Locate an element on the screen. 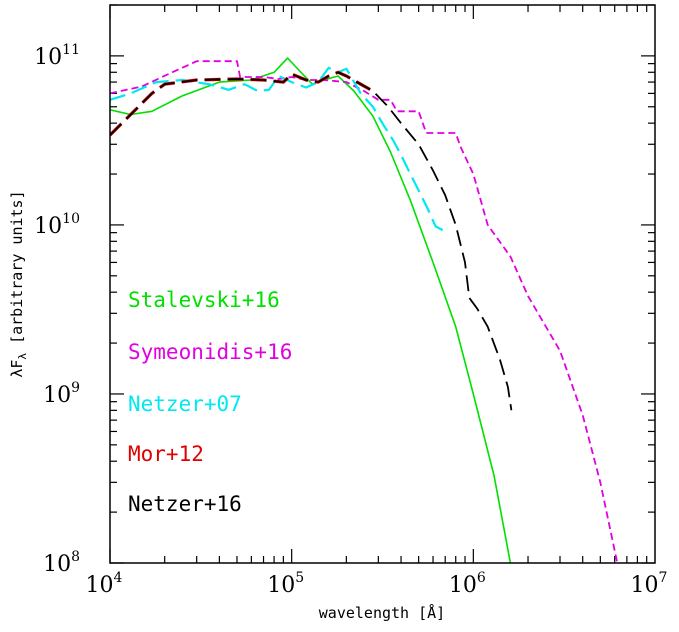 This screenshot has width=679, height=632. legend-entry-netzer16: Netzer+16 is located at coordinates (185, 504).